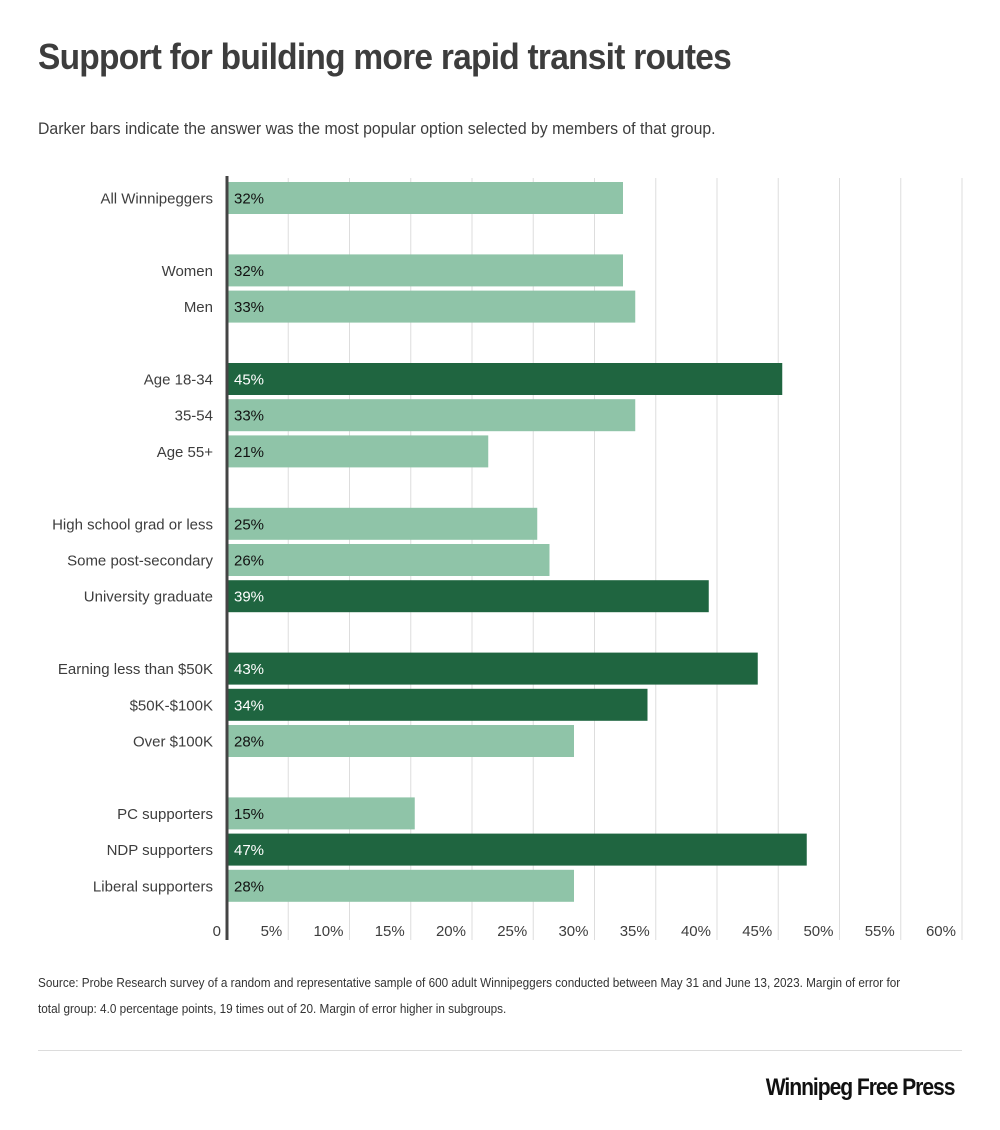  I want to click on bar-university-graduate, so click(468, 596).